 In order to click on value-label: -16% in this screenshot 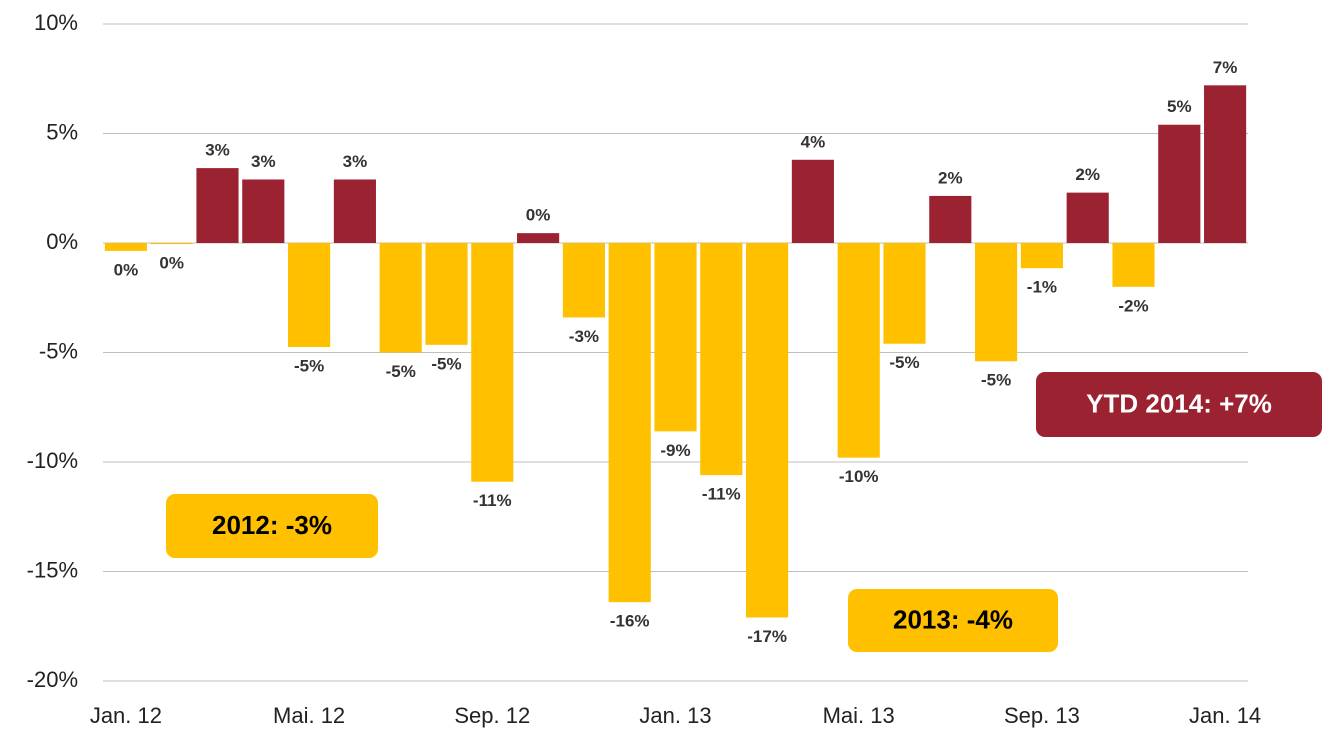, I will do `click(630, 621)`.